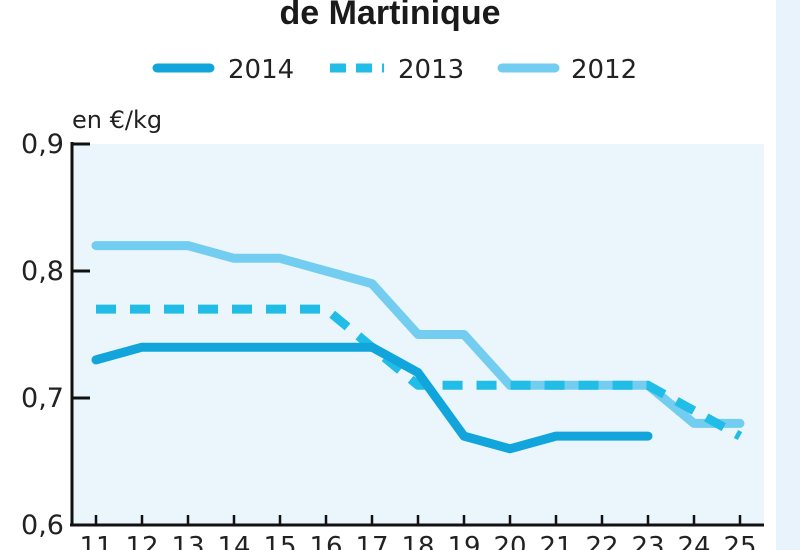 This screenshot has height=550, width=800. I want to click on x-tick-label: 25, so click(739, 541).